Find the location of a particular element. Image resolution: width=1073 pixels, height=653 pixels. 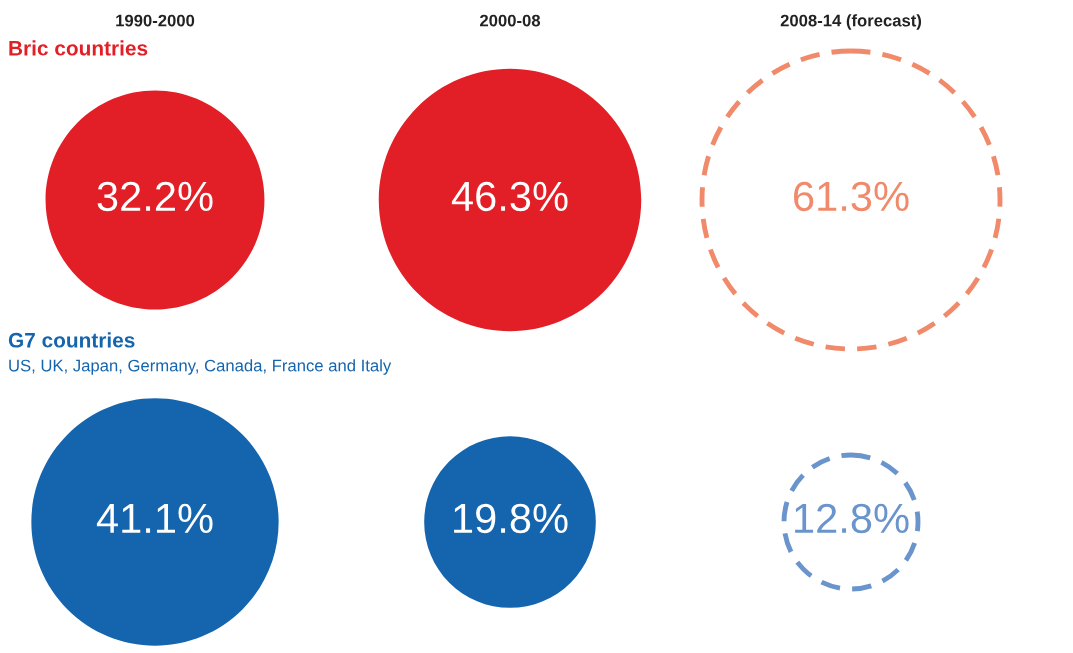

data-label: 61.3% is located at coordinates (851, 196).